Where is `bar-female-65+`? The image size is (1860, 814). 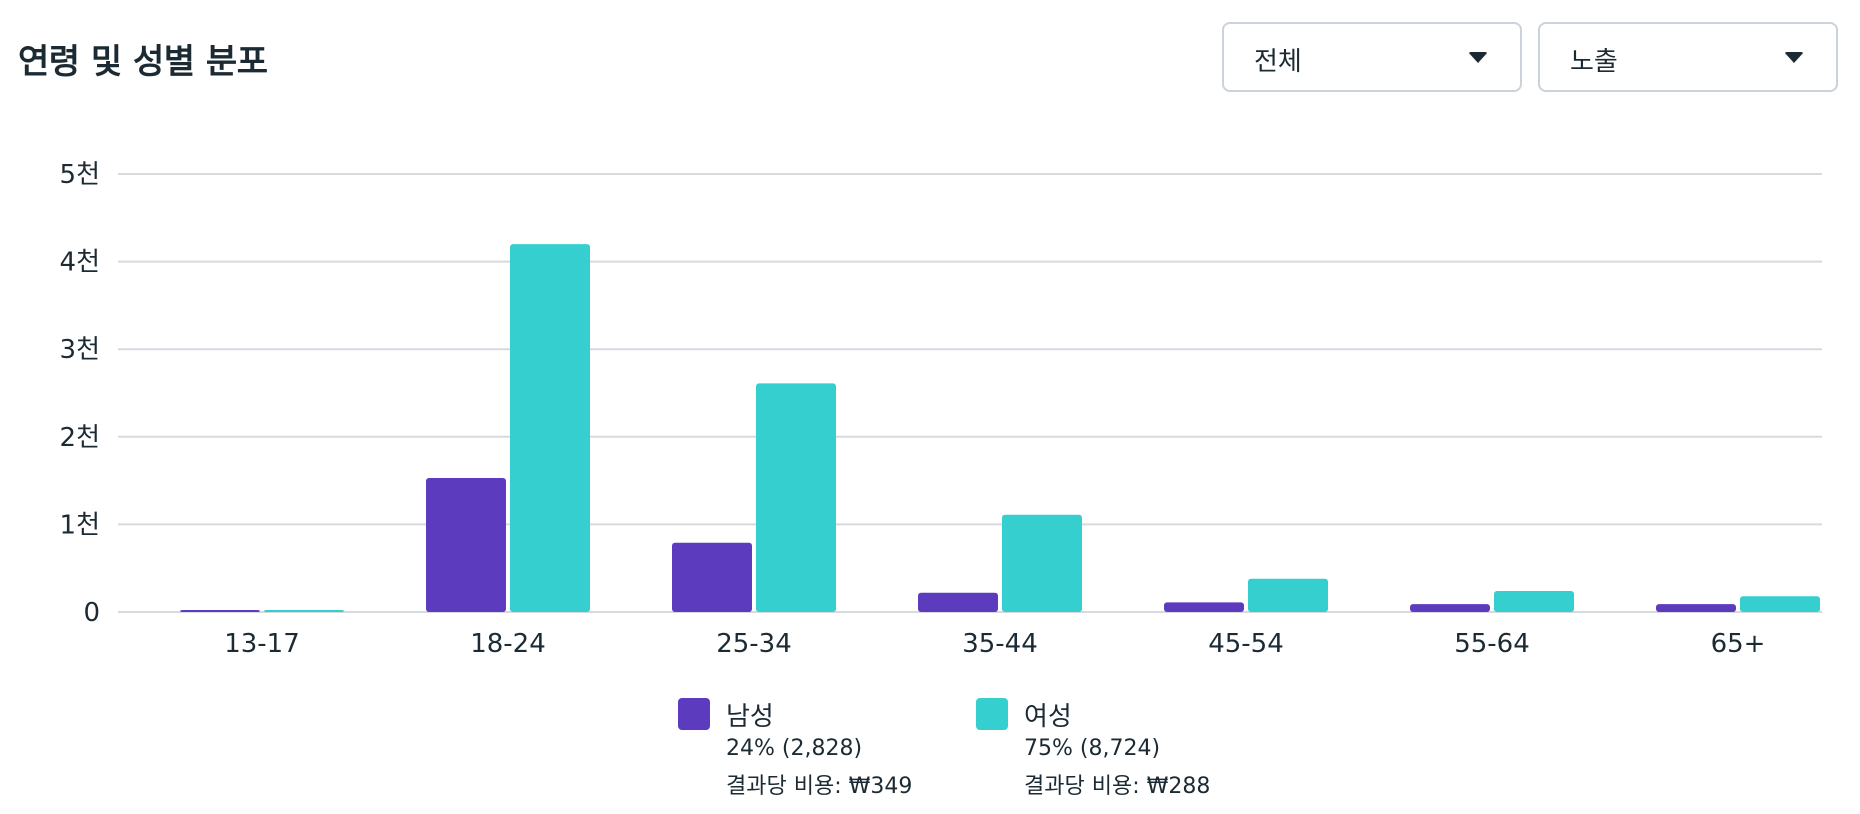
bar-female-65+ is located at coordinates (1780, 604).